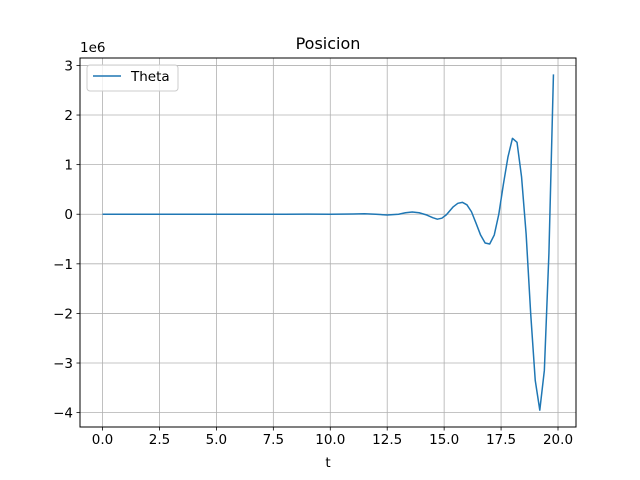 The height and width of the screenshot is (480, 640). Describe the element at coordinates (68, 215) in the screenshot. I see `y-tick-label: 0` at that location.